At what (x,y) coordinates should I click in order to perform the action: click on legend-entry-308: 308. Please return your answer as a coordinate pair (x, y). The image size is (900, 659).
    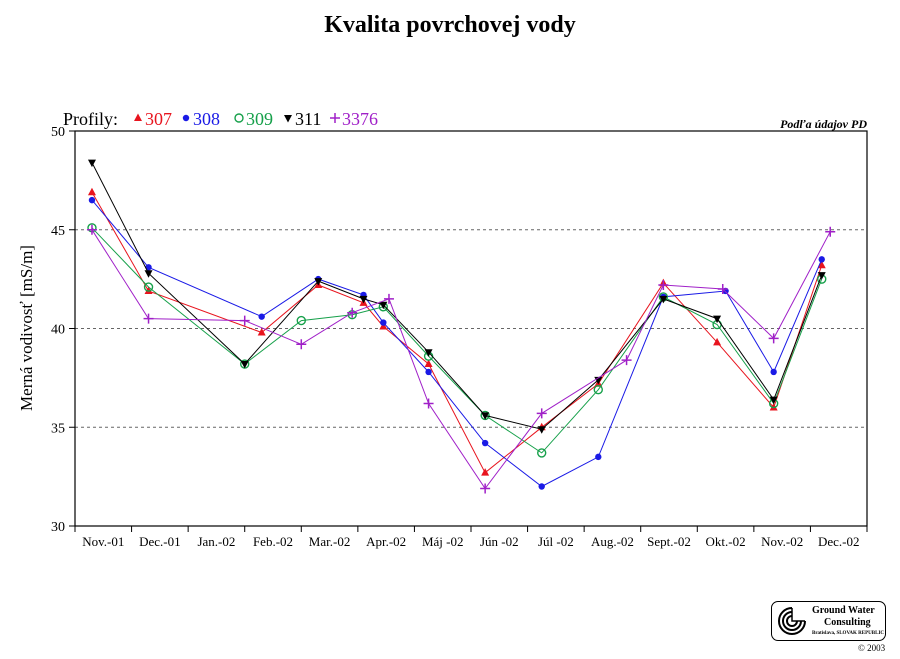
    Looking at the image, I should click on (206, 119).